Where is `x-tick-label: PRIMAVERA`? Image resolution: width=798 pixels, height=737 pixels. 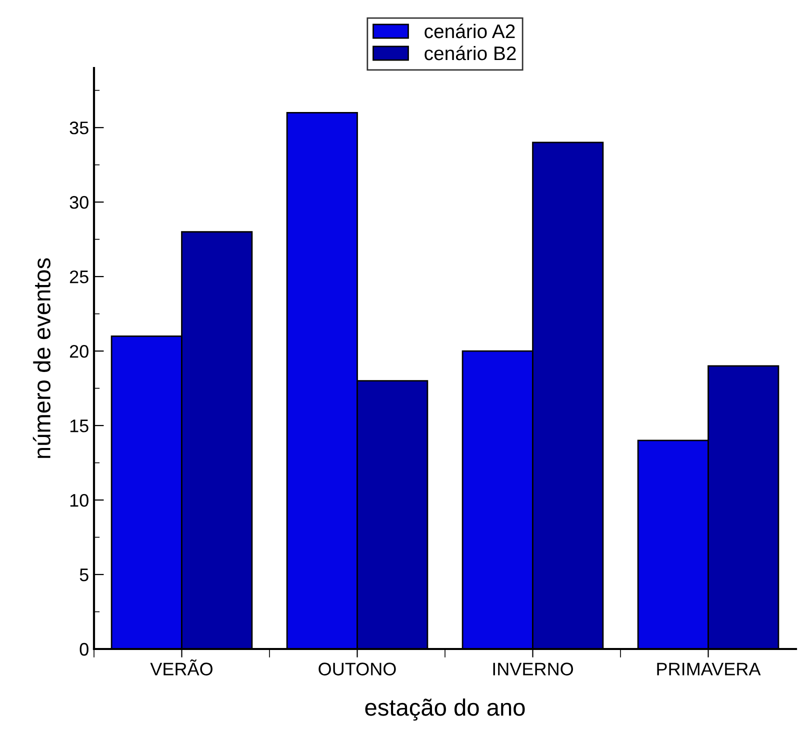 x-tick-label: PRIMAVERA is located at coordinates (709, 669).